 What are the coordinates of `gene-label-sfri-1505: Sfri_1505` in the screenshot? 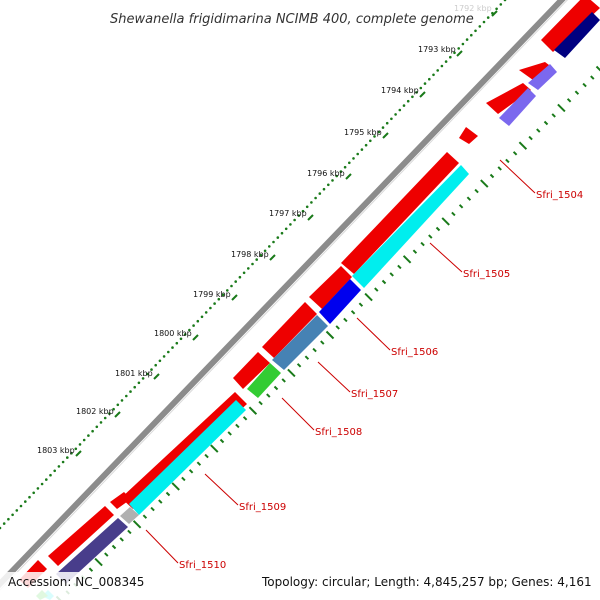 It's located at (486, 274).